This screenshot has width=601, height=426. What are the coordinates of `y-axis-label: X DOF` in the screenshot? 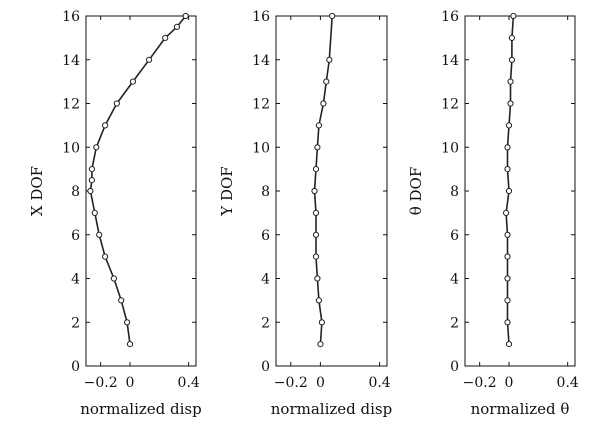 It's located at (37, 191).